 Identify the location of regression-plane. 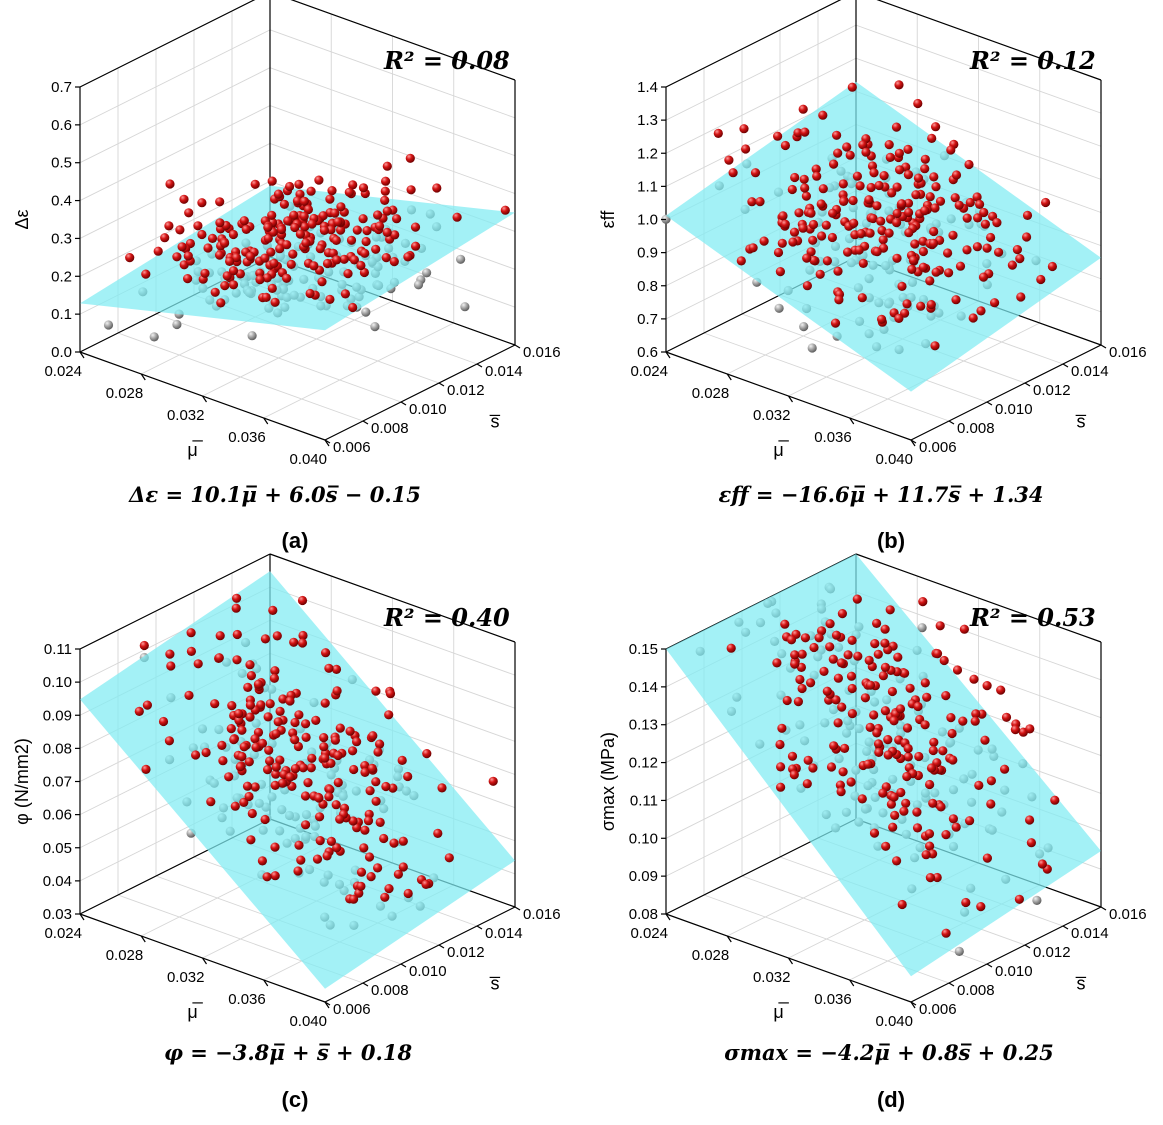
(297, 780).